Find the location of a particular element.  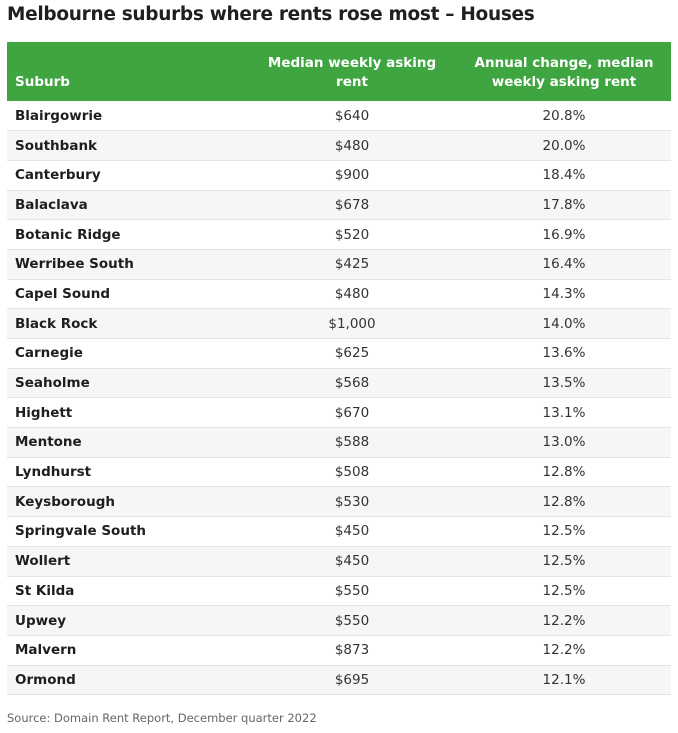

suburb-cell: Highett is located at coordinates (127, 413).